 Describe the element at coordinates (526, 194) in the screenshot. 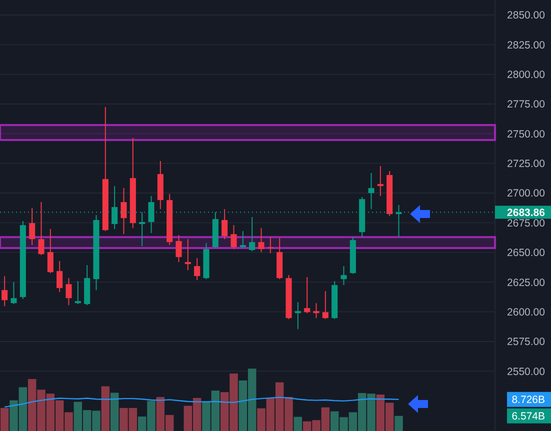

I see `y-tick-label: 2700.00` at that location.